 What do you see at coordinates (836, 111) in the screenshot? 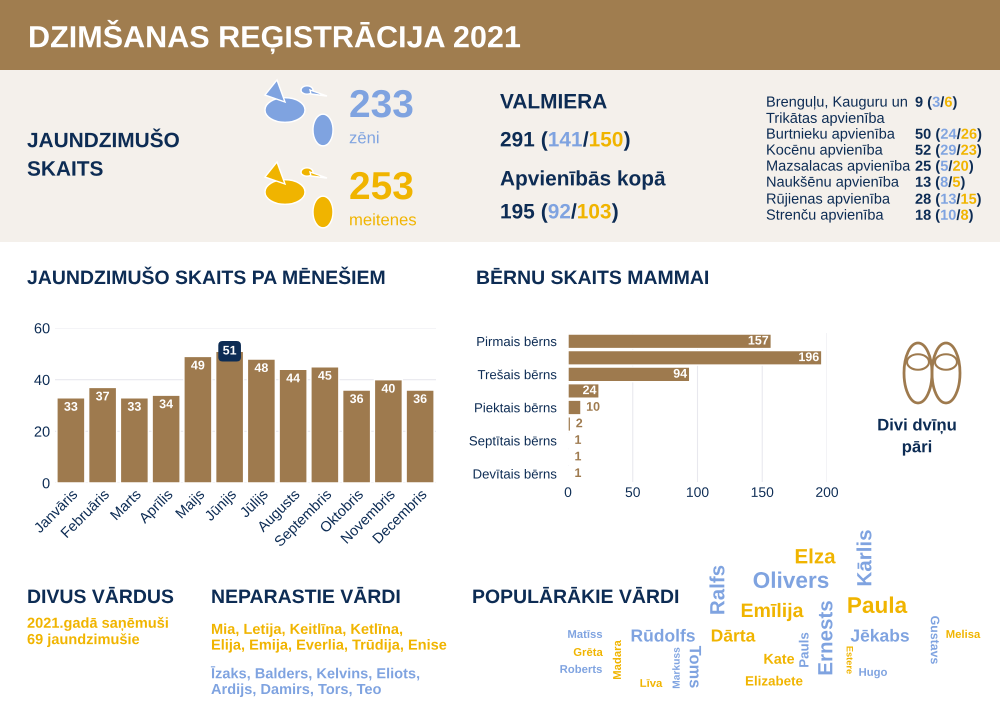
I see `text: Brenguļu, Kauguru un Trikātas apvienība` at bounding box center [836, 111].